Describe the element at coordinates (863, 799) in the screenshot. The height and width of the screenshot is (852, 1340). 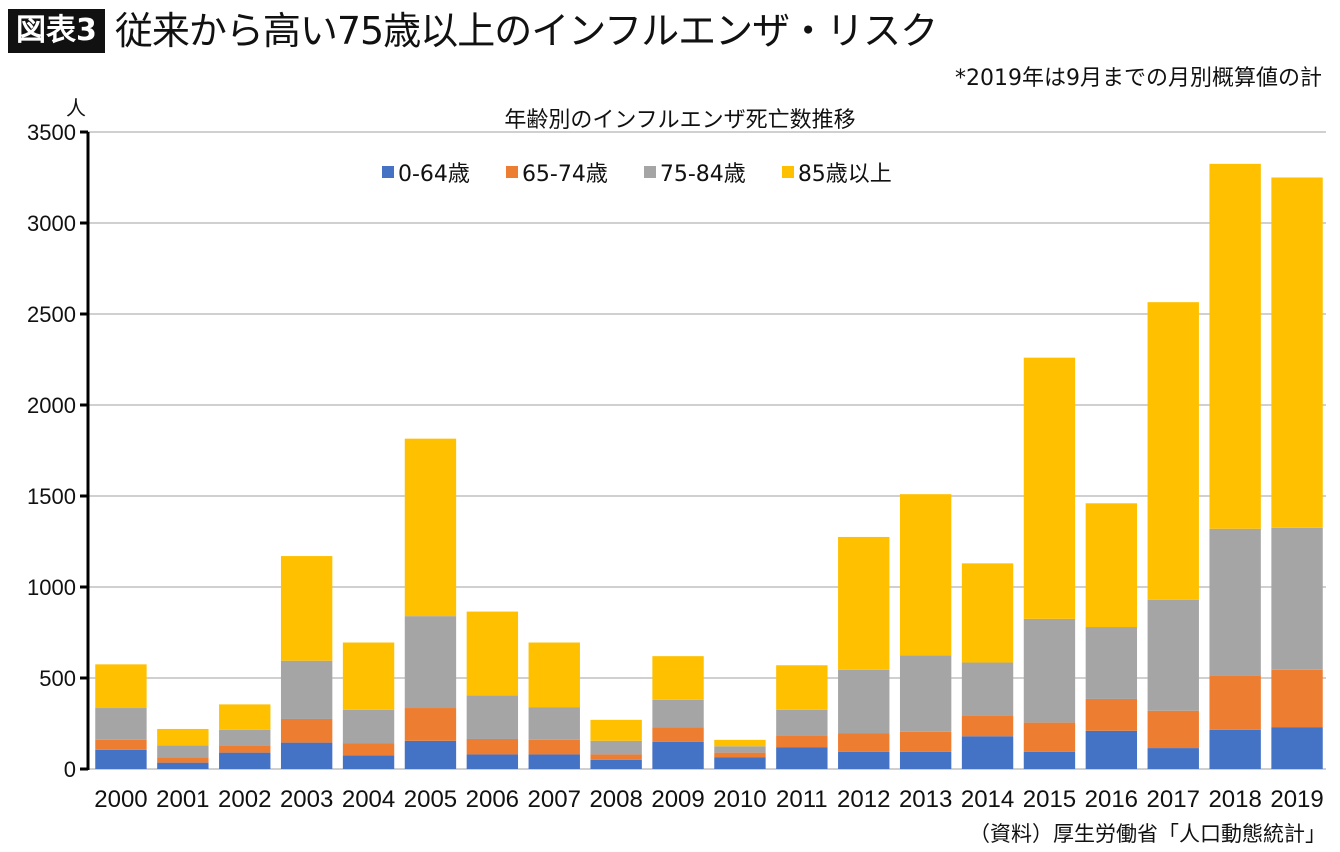
I see `x-tick-label: 2012` at that location.